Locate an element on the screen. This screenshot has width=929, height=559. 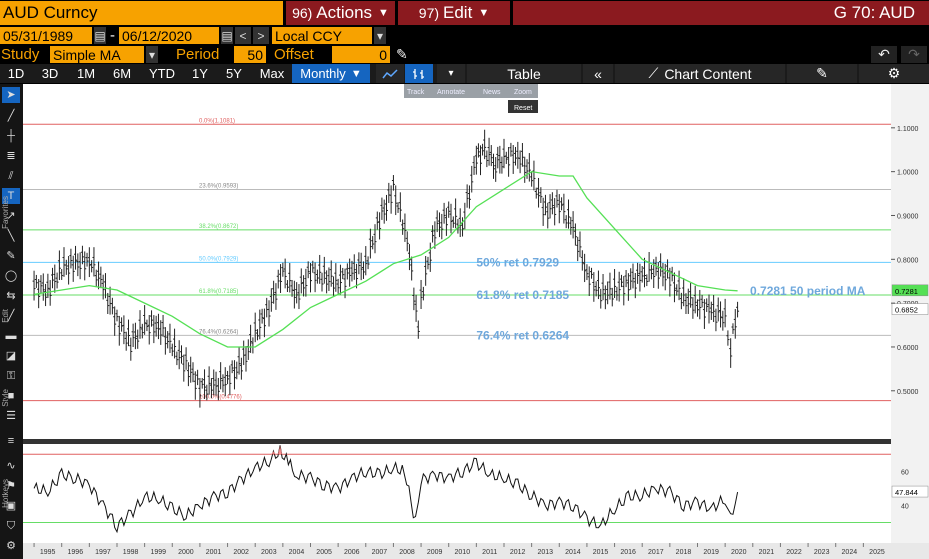
reset-button-bg is located at coordinates (523, 106).